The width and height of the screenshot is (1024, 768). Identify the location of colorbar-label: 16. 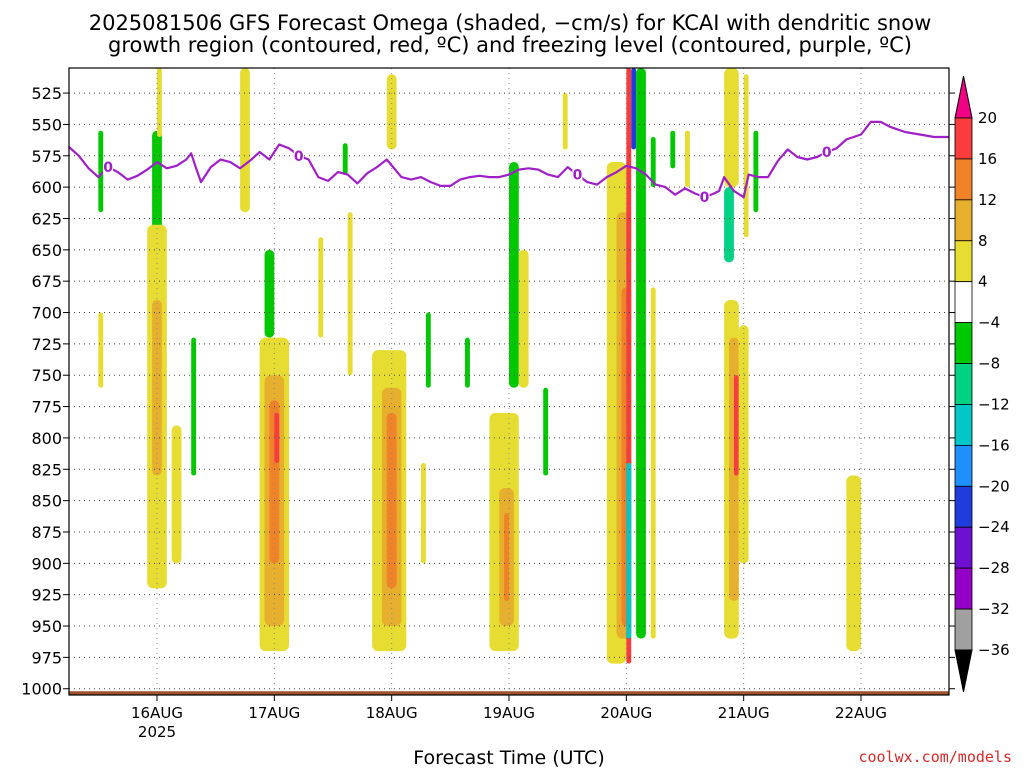
(987, 159).